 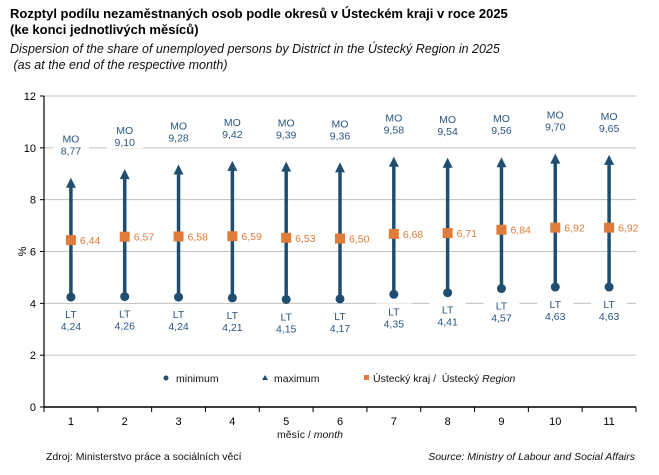 I want to click on legend-region-marker, so click(x=366, y=377).